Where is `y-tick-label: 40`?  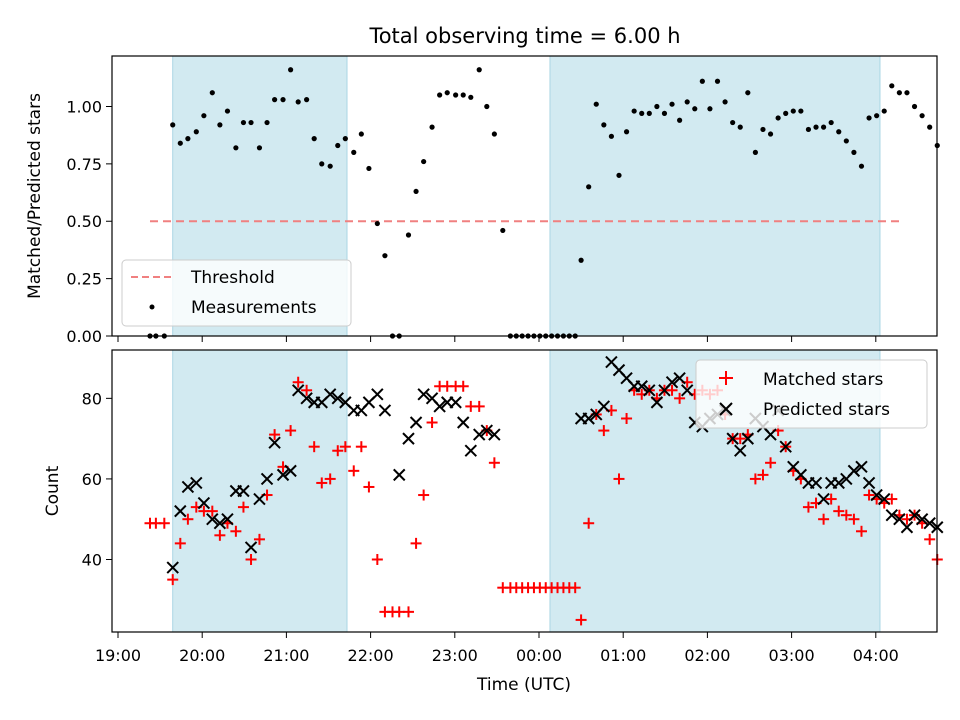
y-tick-label: 40 is located at coordinates (92, 559).